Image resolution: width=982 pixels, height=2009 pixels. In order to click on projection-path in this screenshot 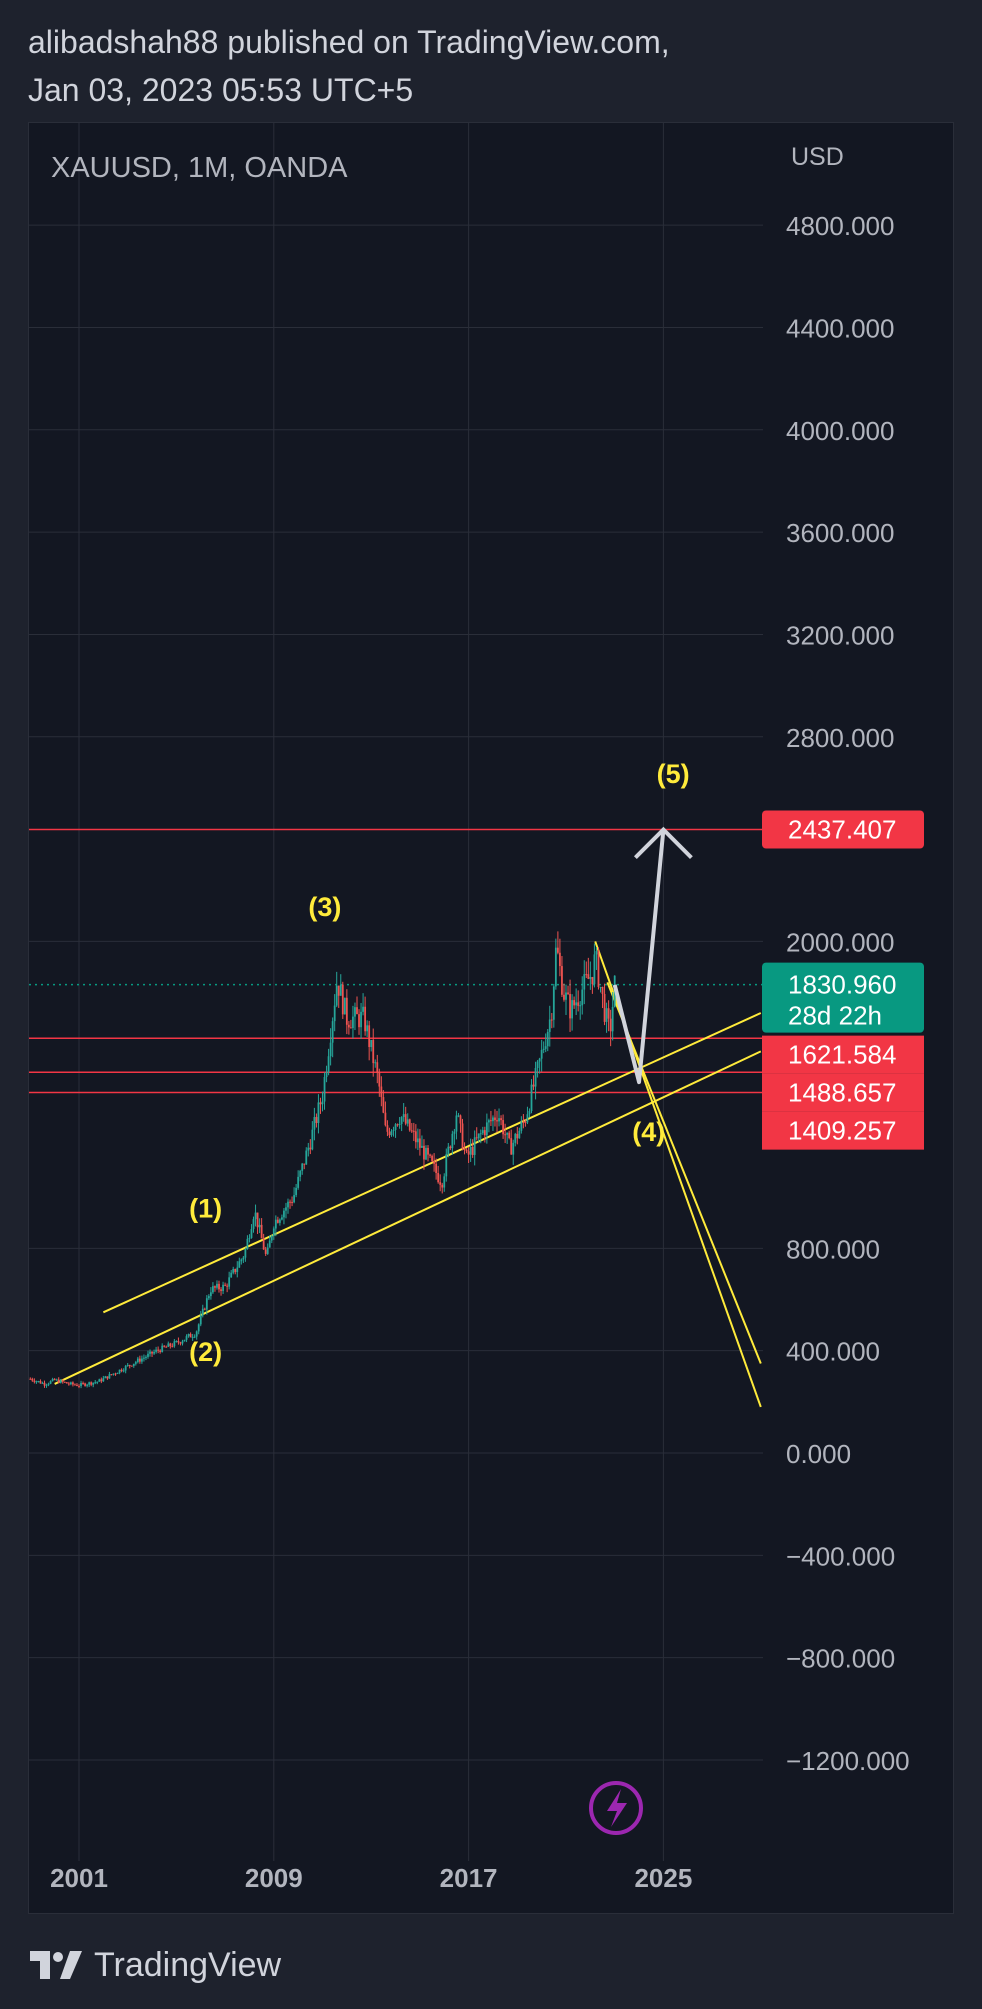, I will do `click(639, 957)`.